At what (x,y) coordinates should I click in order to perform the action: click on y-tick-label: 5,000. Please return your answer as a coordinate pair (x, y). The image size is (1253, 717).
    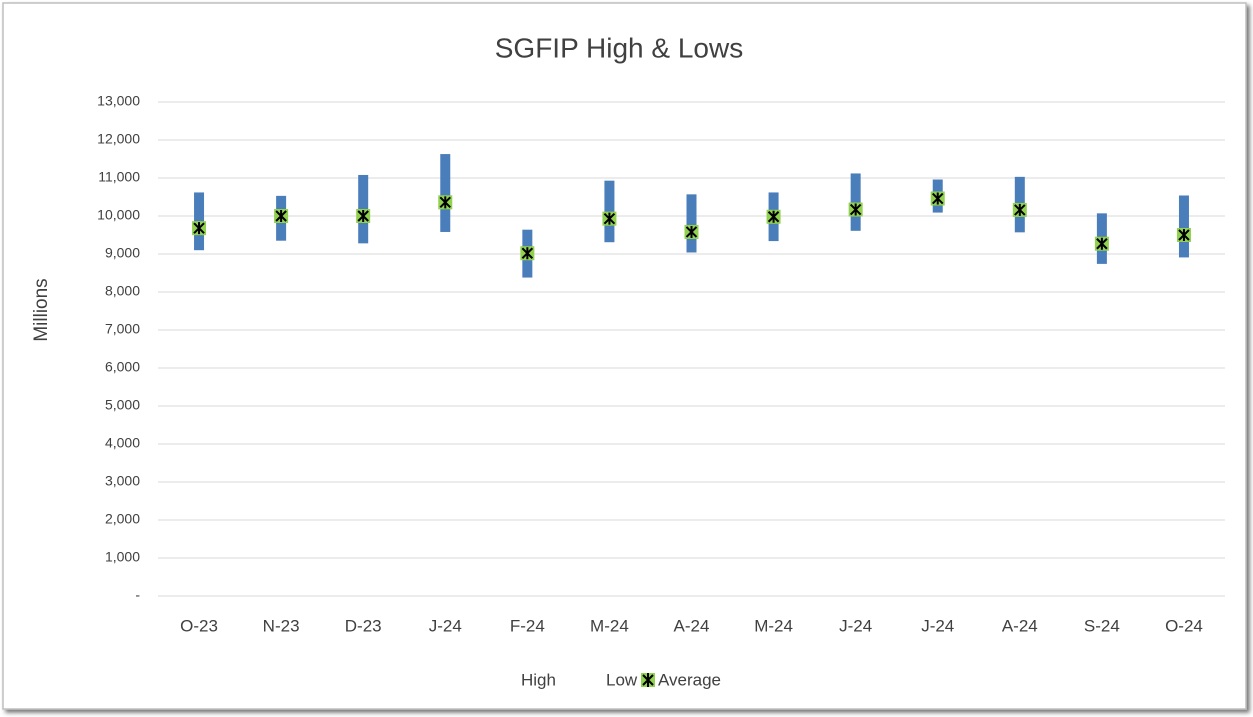
    Looking at the image, I should click on (122, 405).